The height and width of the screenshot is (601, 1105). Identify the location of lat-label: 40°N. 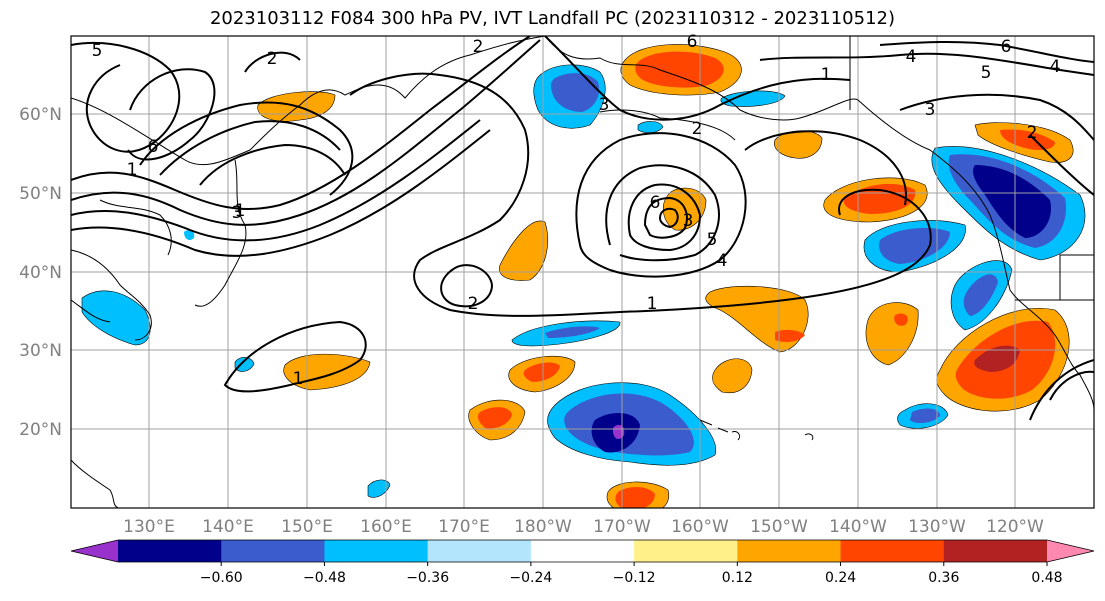
(40, 273).